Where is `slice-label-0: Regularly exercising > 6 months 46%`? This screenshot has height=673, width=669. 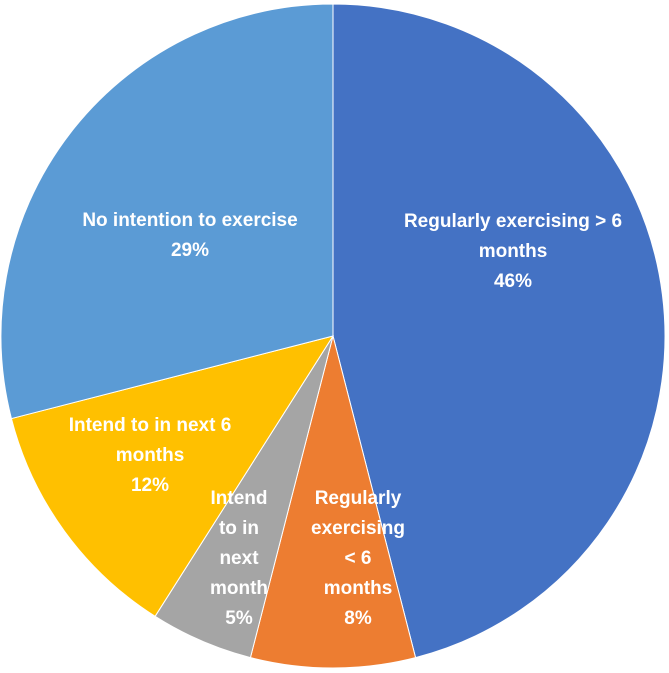
slice-label-0: Regularly exercising > 6 months 46% is located at coordinates (513, 251).